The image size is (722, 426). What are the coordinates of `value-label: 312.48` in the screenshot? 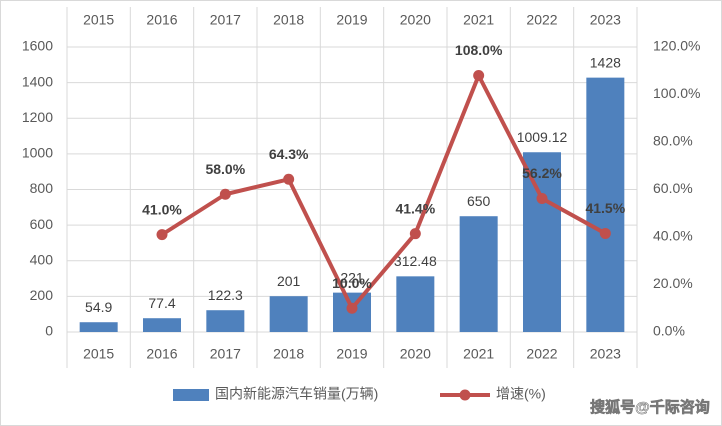 It's located at (415, 261).